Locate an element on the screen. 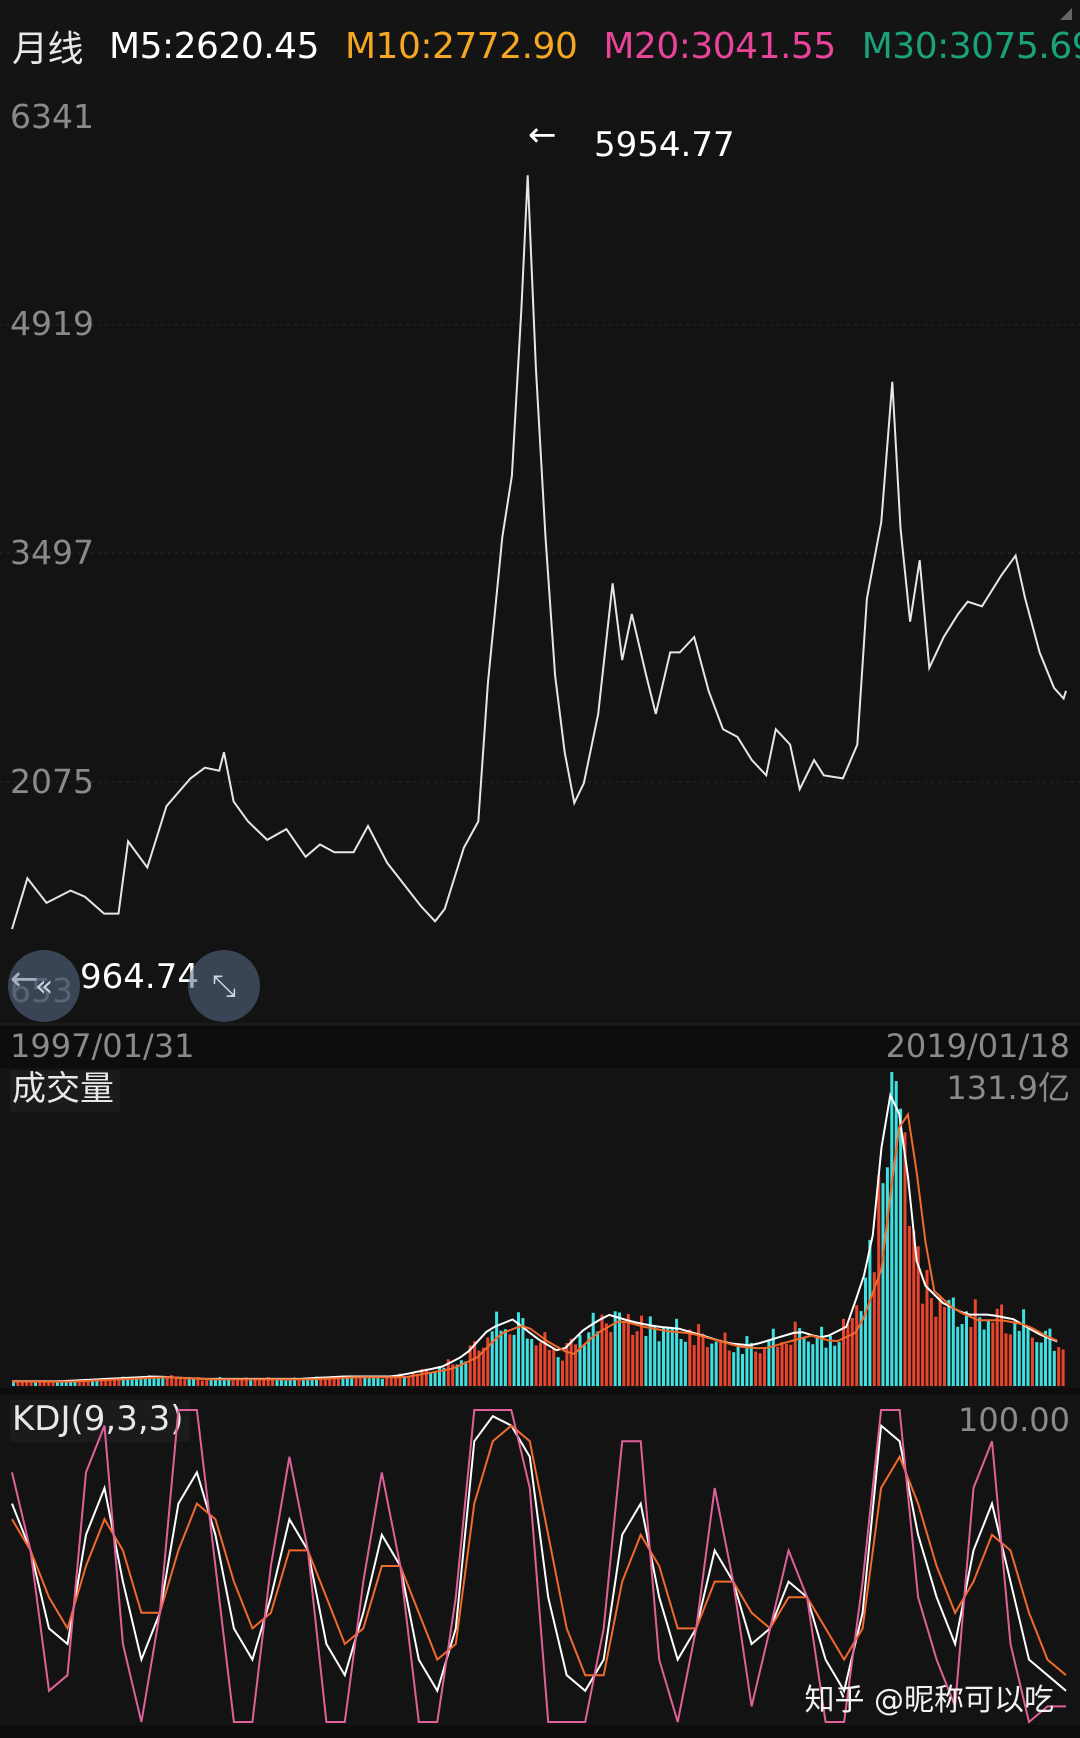 This screenshot has width=1080, height=1738. min-annotation: 964.74 is located at coordinates (139, 977).